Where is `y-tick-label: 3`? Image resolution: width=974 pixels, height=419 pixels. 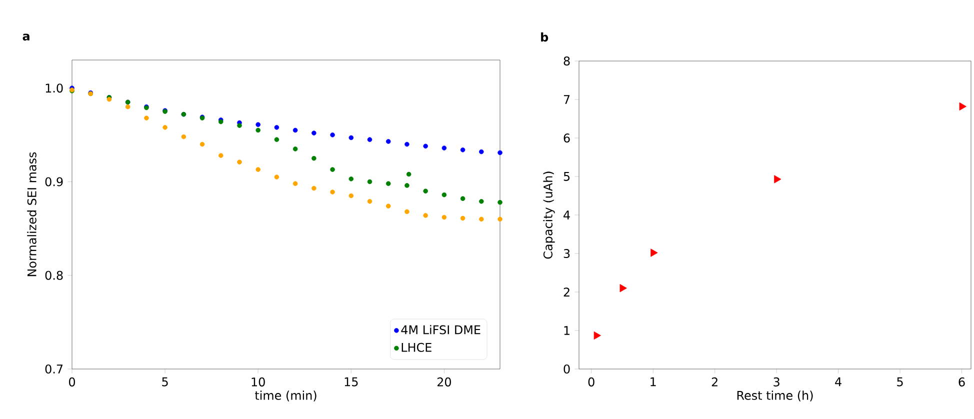 y-tick-label: 3 is located at coordinates (567, 253).